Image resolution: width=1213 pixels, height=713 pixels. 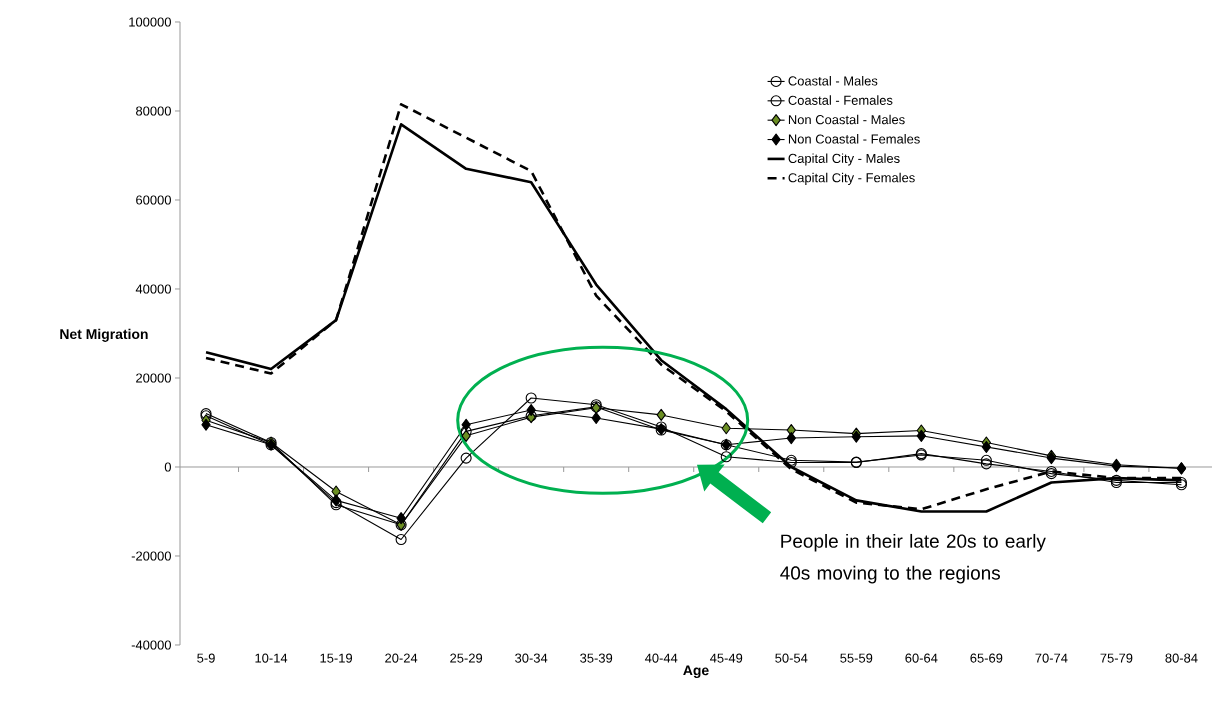 I want to click on x-tick-label: 40-44, so click(x=661, y=658).